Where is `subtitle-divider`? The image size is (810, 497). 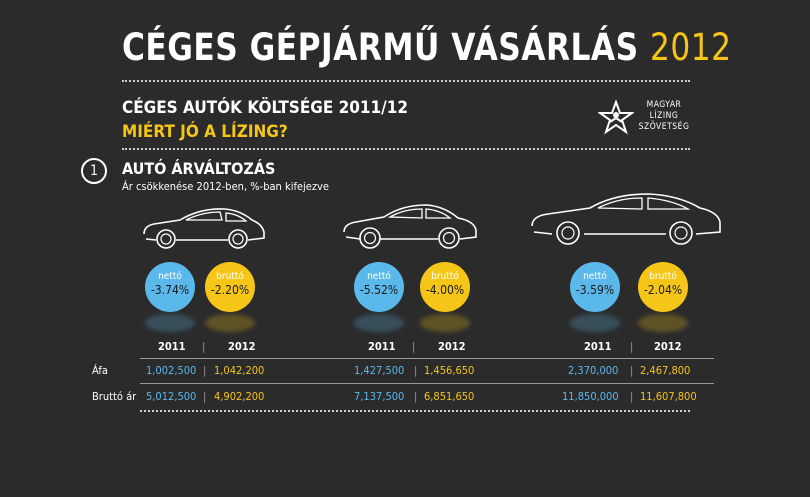 subtitle-divider is located at coordinates (406, 149).